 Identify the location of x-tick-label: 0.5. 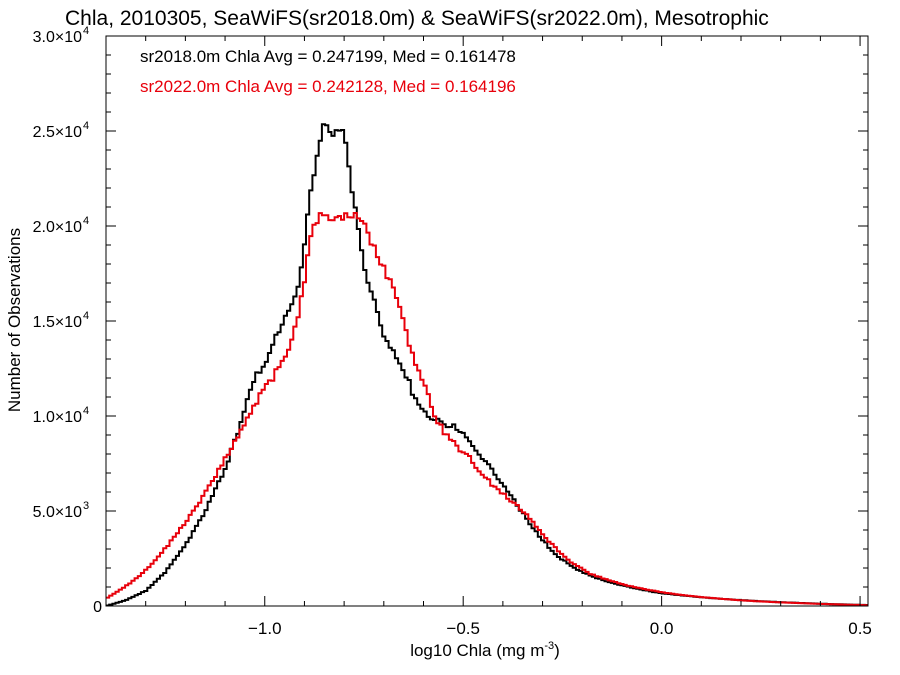
(860, 628).